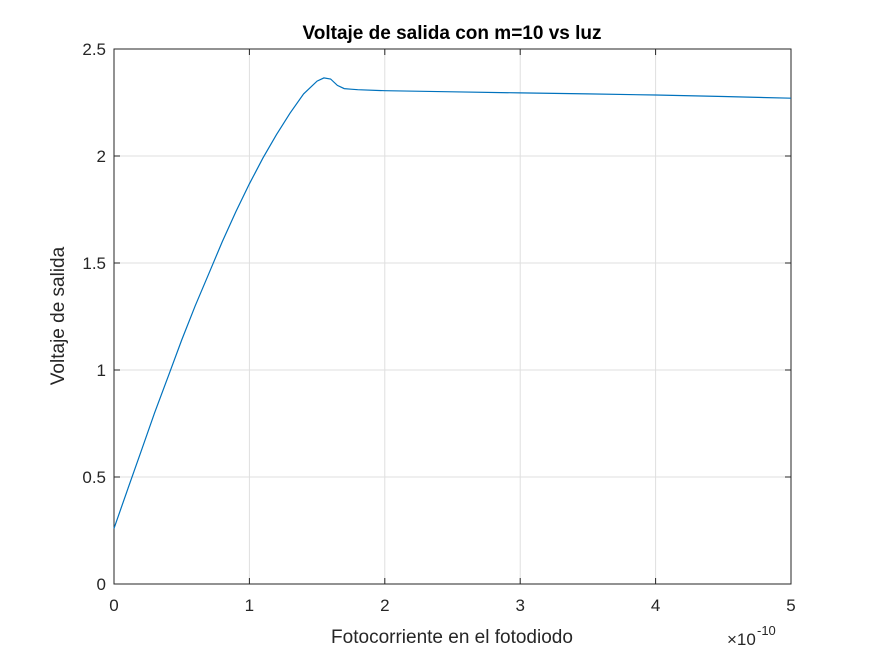  What do you see at coordinates (451, 33) in the screenshot?
I see `chart-title: Voltaje de salida con m=10 vs luz` at bounding box center [451, 33].